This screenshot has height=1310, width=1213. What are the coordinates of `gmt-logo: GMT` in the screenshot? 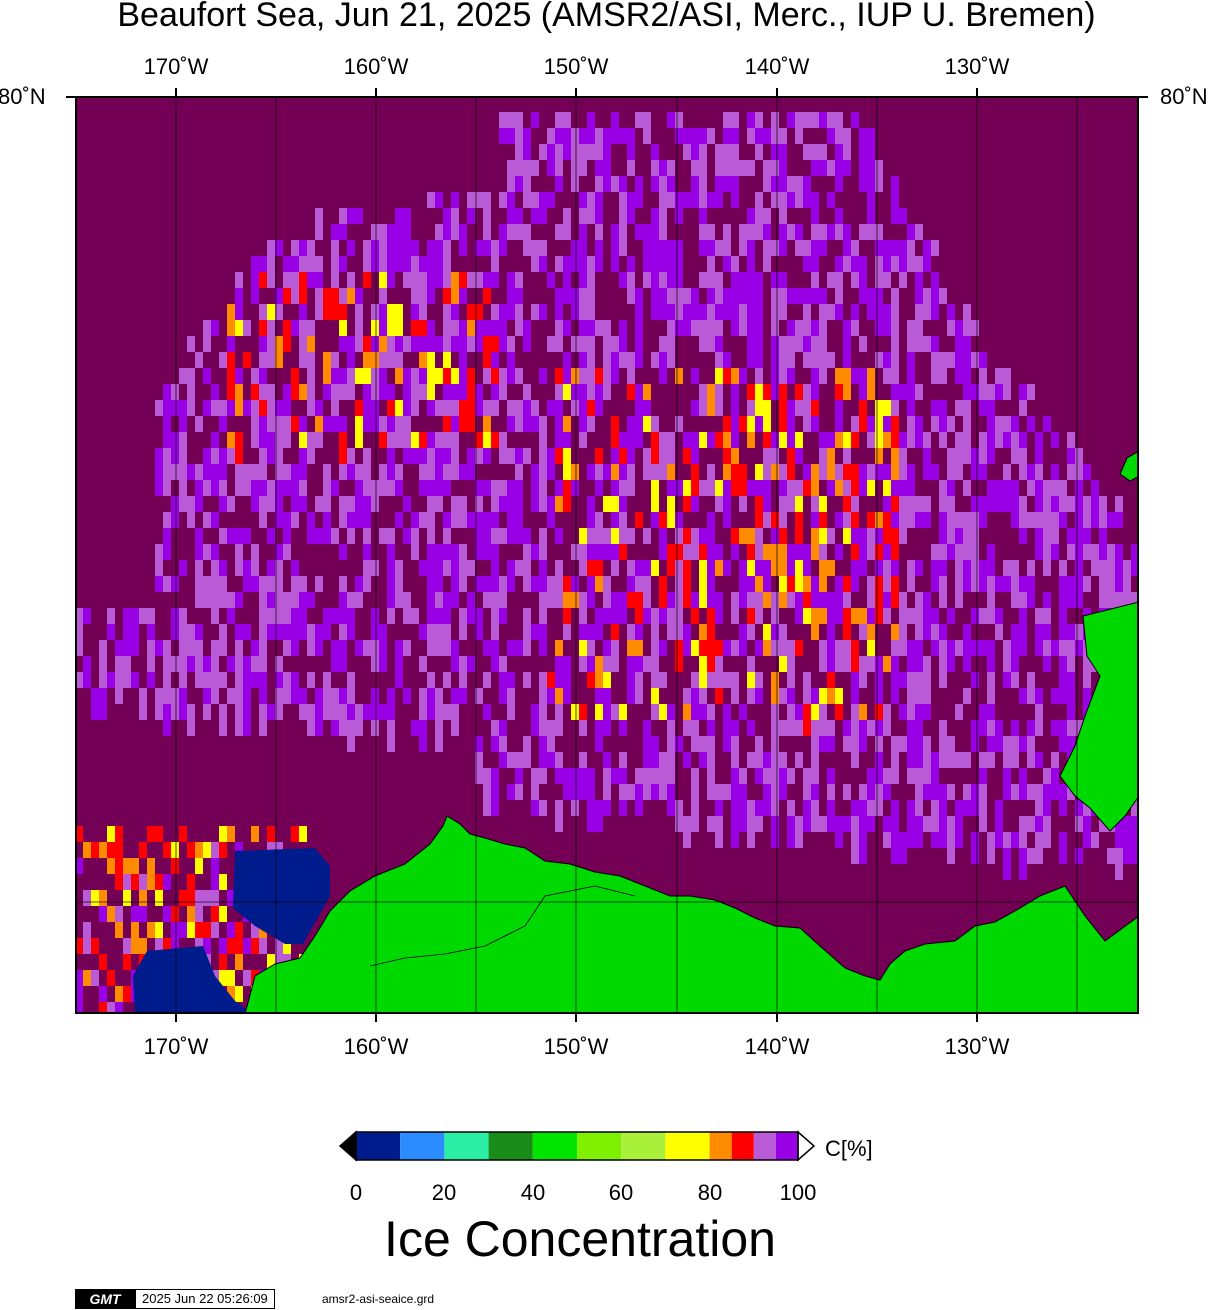 It's located at (105, 1299).